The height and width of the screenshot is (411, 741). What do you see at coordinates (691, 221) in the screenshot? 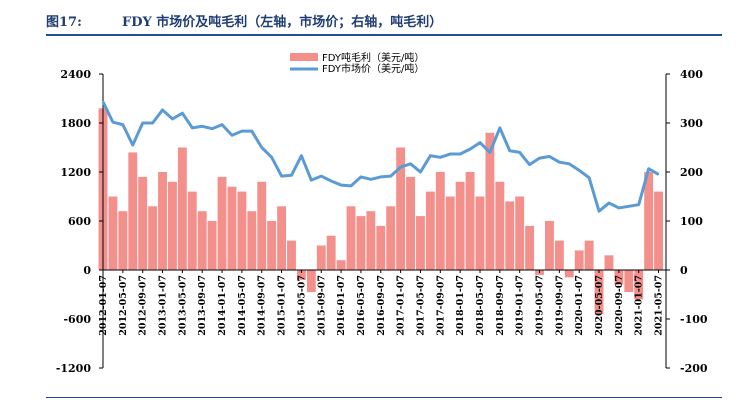
I see `right-axis-tick-label: 100` at bounding box center [691, 221].